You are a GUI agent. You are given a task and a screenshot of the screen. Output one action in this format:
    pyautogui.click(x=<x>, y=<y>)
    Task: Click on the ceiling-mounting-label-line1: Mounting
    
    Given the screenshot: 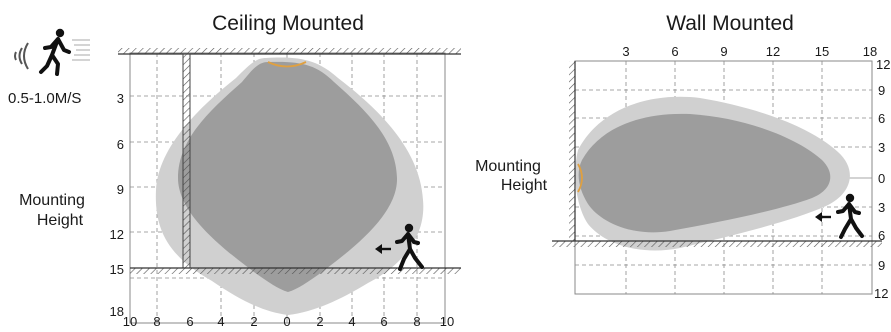 What is the action you would take?
    pyautogui.click(x=52, y=200)
    